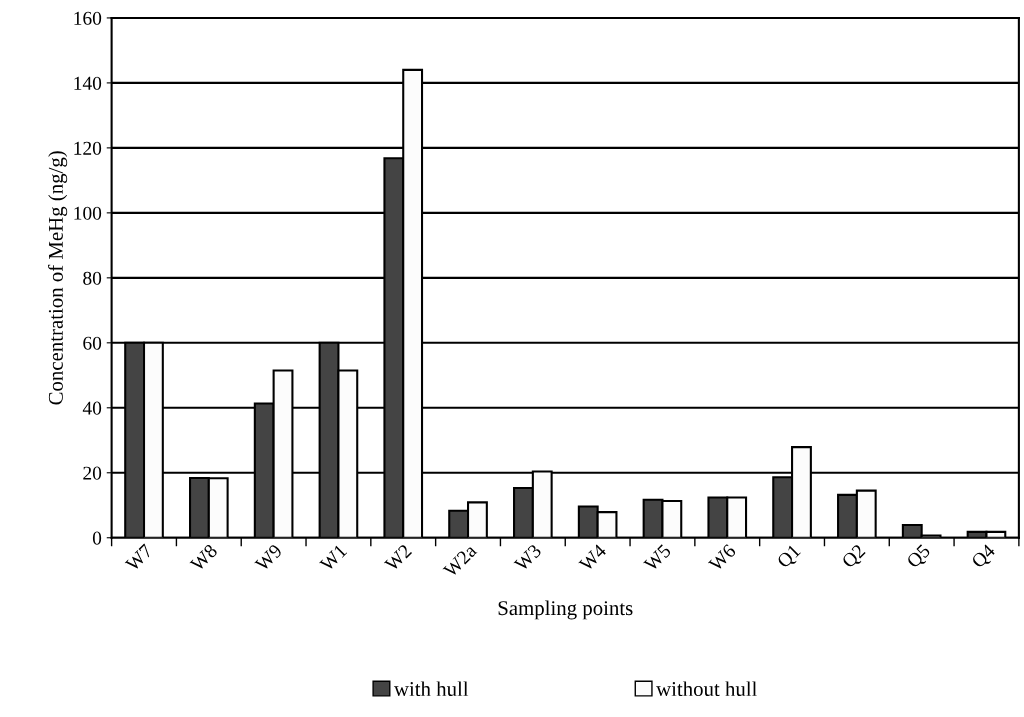 Image resolution: width=1024 pixels, height=717 pixels. Describe the element at coordinates (88, 18) in the screenshot. I see `y-tick-label: 160` at that location.